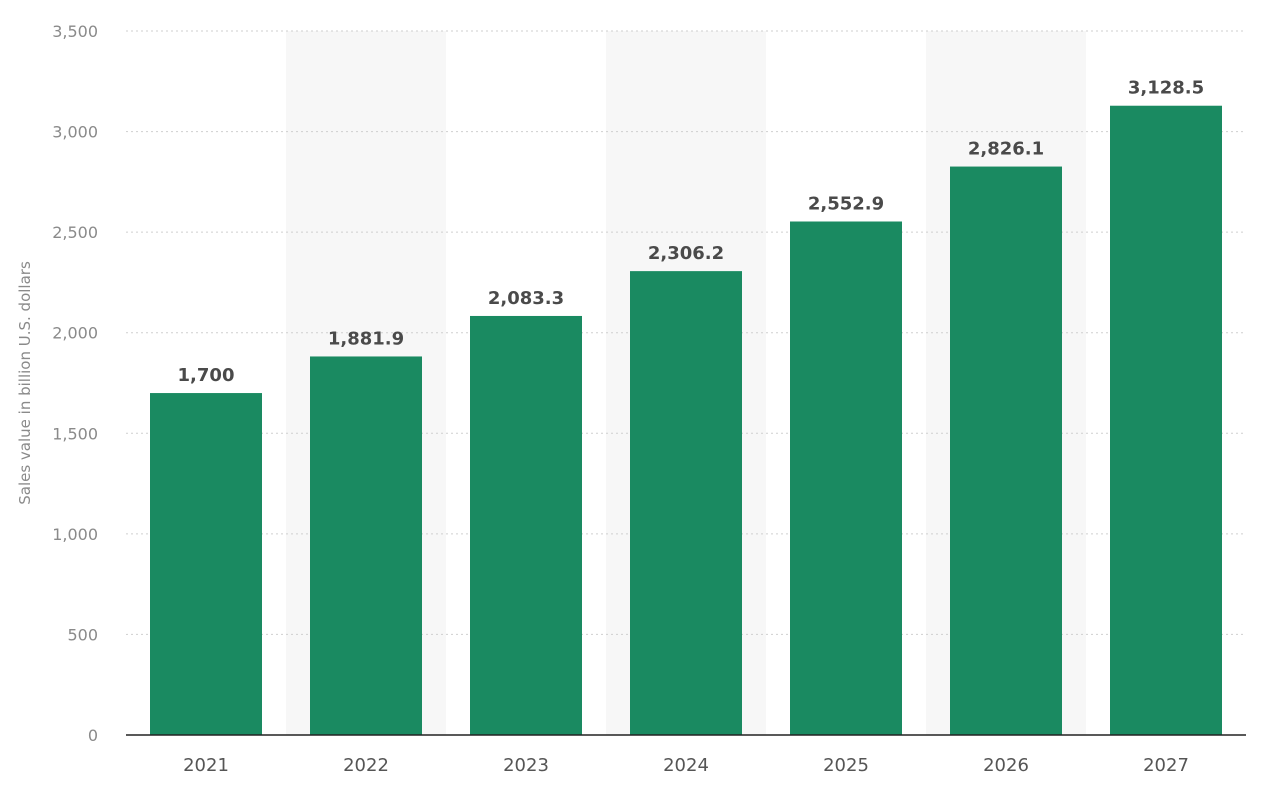 Image resolution: width=1266 pixels, height=800 pixels. I want to click on y-axis-ticks: 0 500 1,000 1,500 2,000 2,500 3,000 3,500, so click(75, 383).